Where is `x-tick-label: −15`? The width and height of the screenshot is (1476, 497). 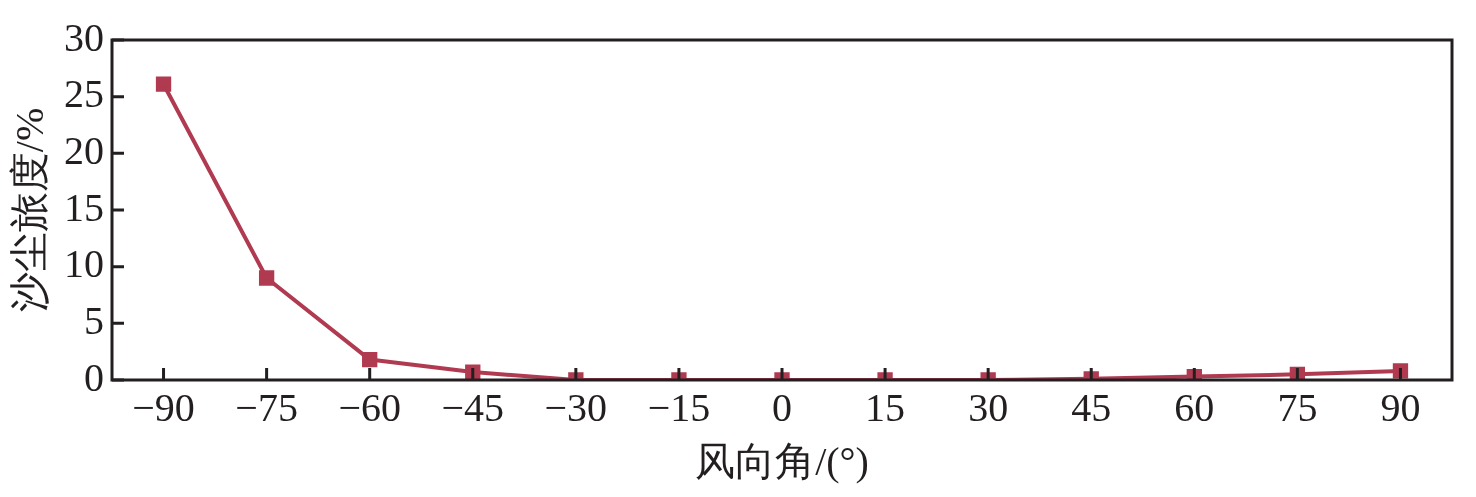
x-tick-label: −15 is located at coordinates (679, 407).